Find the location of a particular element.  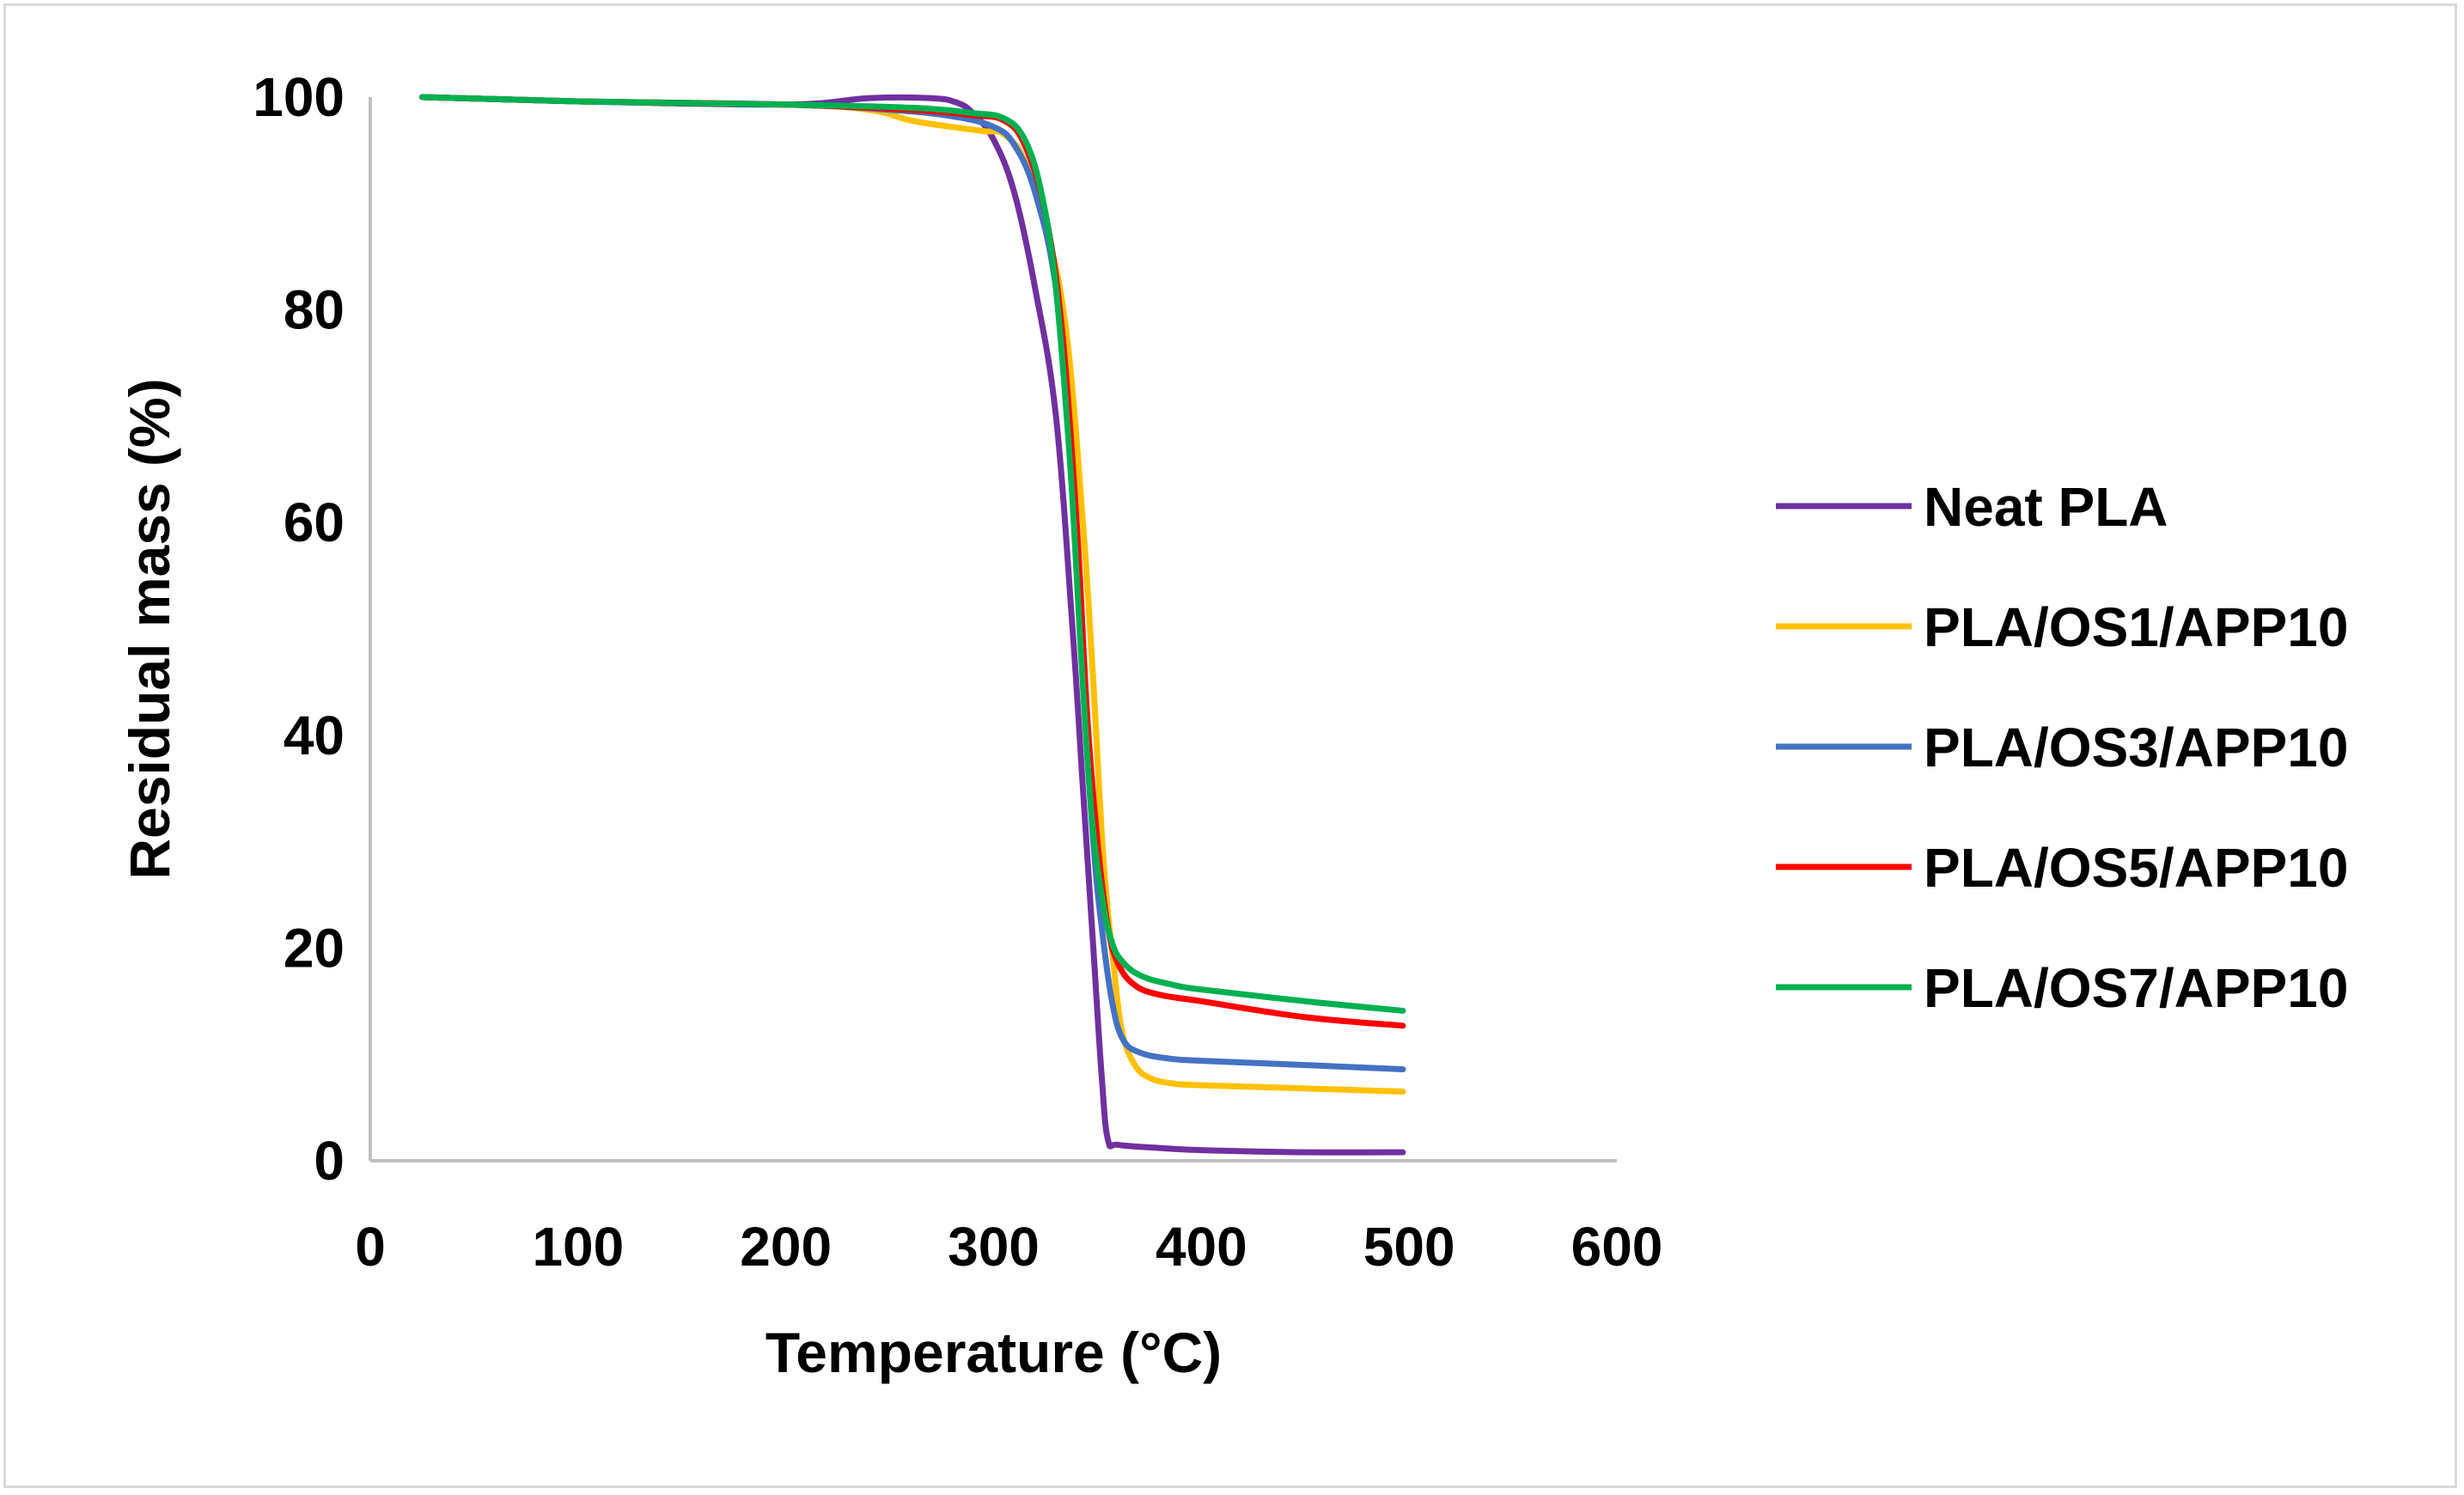

x-tick-label: 600 is located at coordinates (1617, 1247).